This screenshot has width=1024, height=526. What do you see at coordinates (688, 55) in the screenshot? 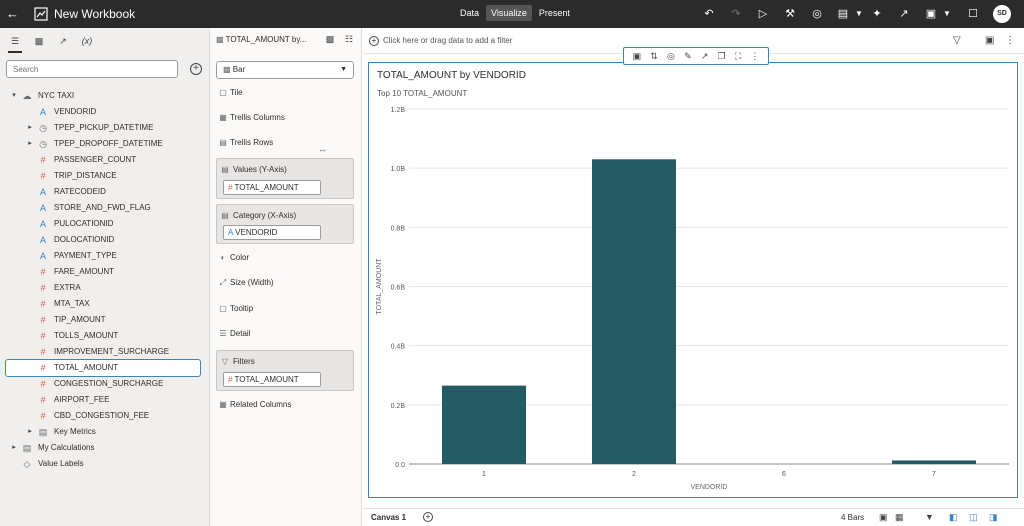
I see `edit-icon: ✎` at bounding box center [688, 55].